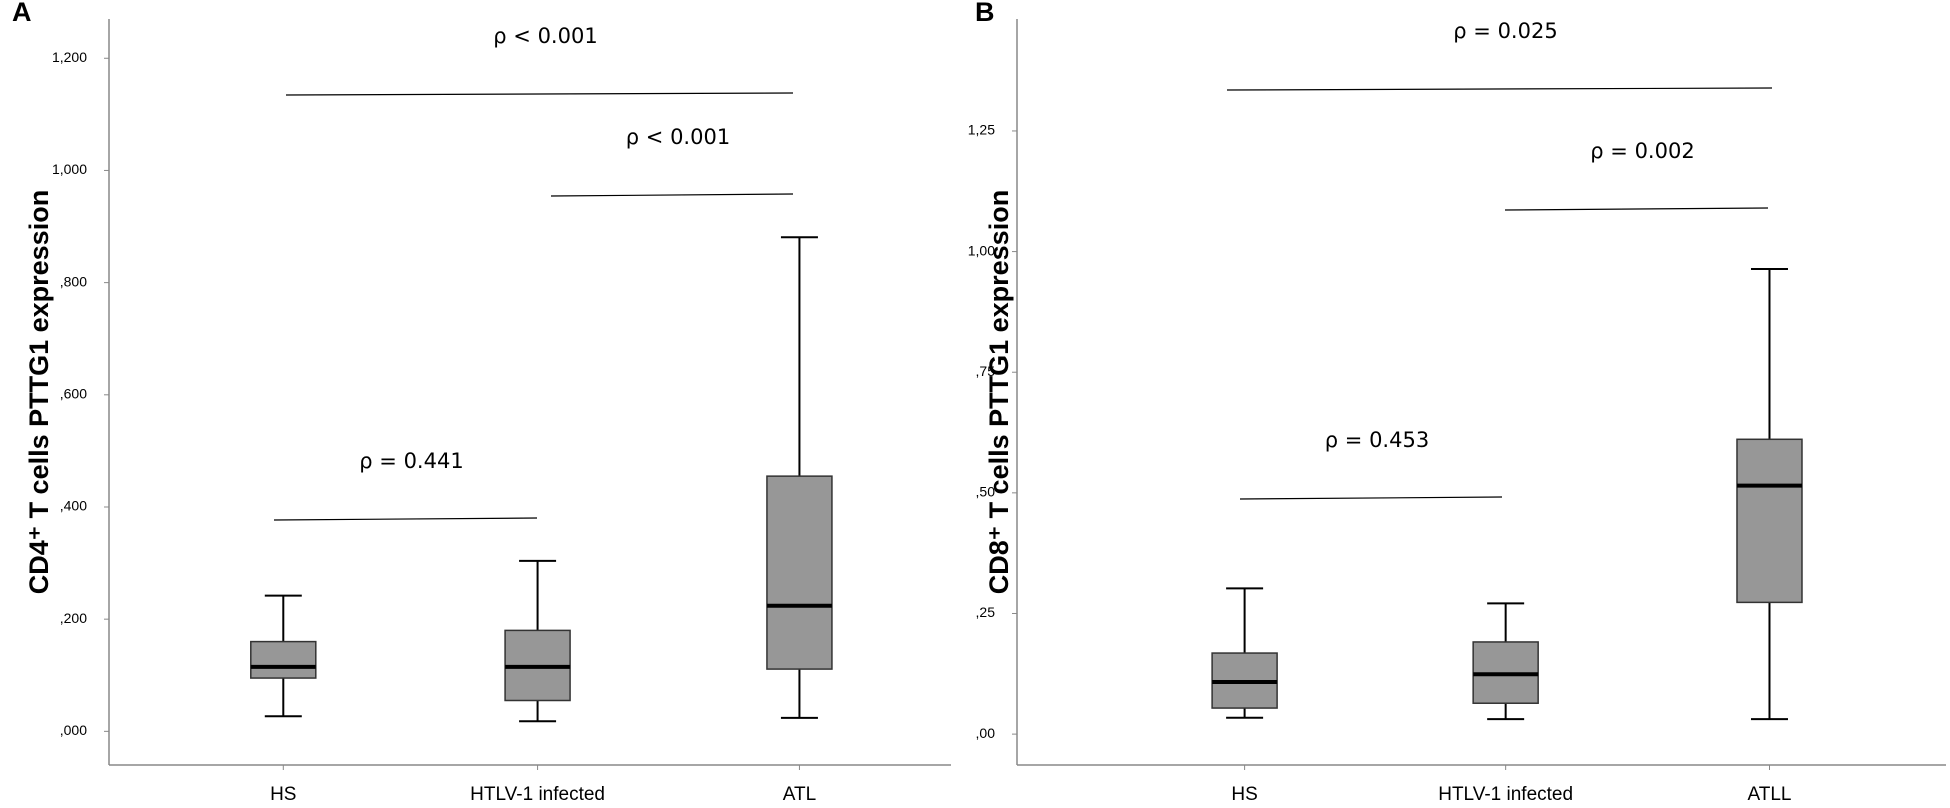  Describe the element at coordinates (411, 461) in the screenshot. I see `p-value: ρ = 0.441` at that location.